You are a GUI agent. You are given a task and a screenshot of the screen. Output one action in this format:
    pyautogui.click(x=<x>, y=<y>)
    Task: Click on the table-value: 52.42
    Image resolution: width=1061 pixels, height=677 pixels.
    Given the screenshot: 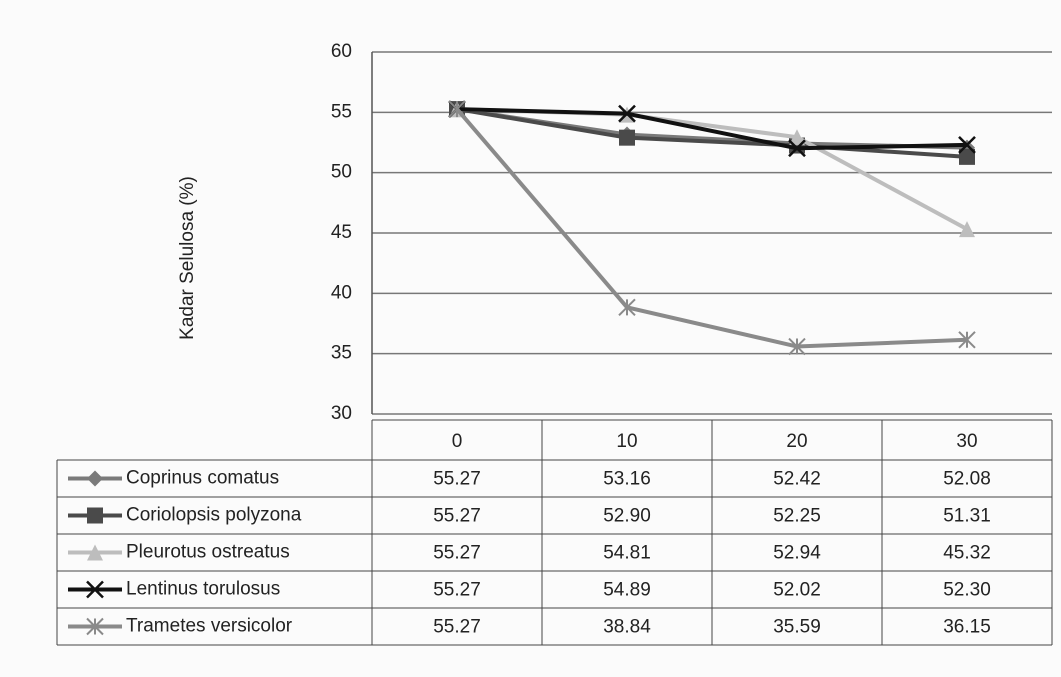 What is the action you would take?
    pyautogui.click(x=797, y=479)
    